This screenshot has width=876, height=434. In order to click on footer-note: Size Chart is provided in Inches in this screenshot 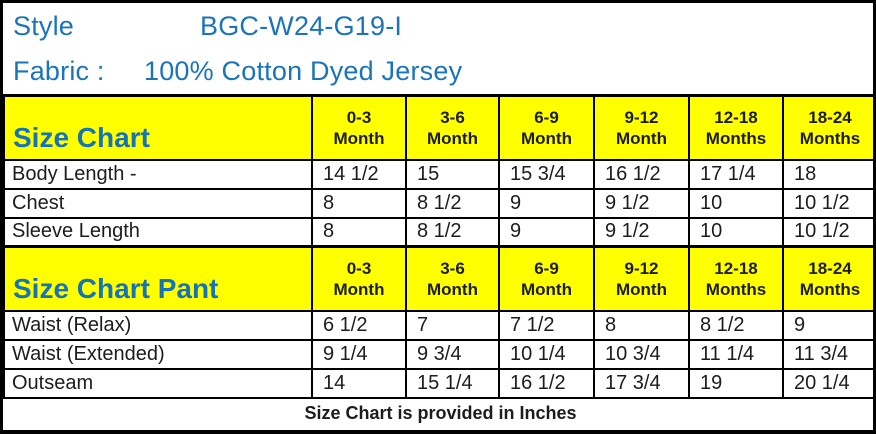, I will do `click(438, 412)`.